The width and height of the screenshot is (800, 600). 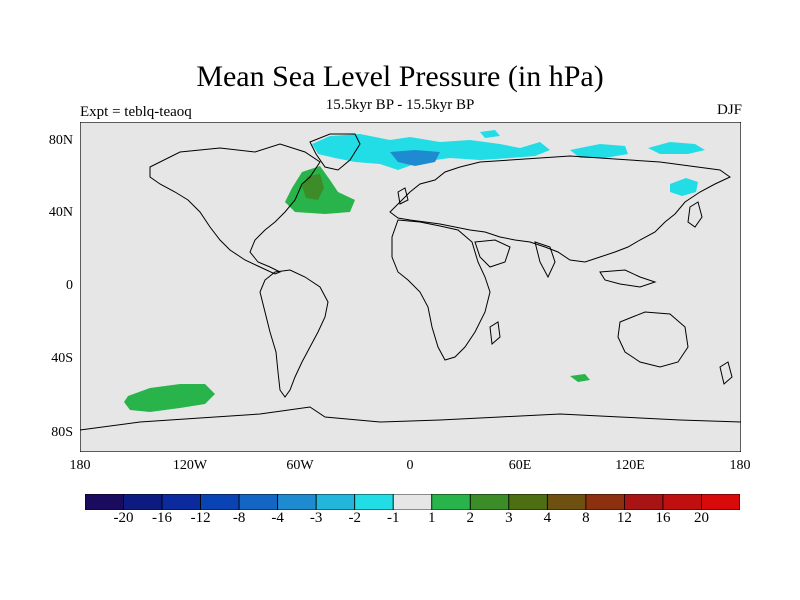 What do you see at coordinates (490, 134) in the screenshot?
I see `anomaly-arctic-mid` at bounding box center [490, 134].